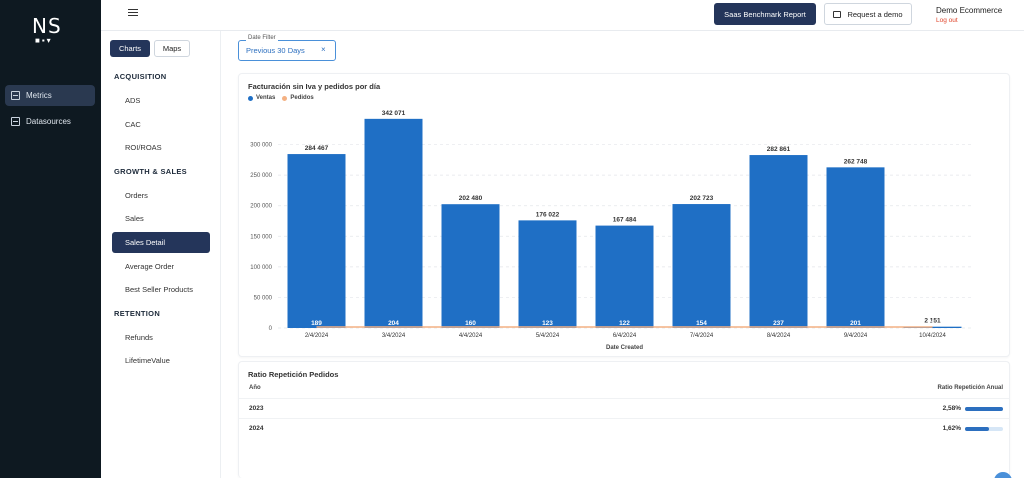 This screenshot has width=1024, height=478. I want to click on sidebar-item-datasources: Datasources, so click(50, 121).